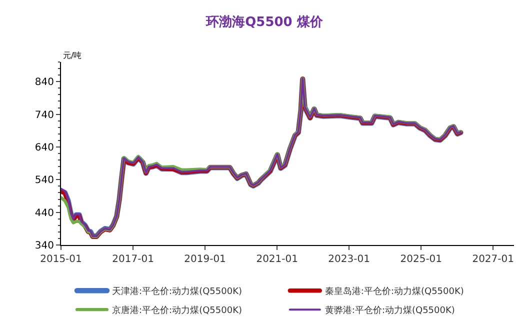  Describe the element at coordinates (349, 259) in the screenshot. I see `x-tick-label: 2023-01` at that location.